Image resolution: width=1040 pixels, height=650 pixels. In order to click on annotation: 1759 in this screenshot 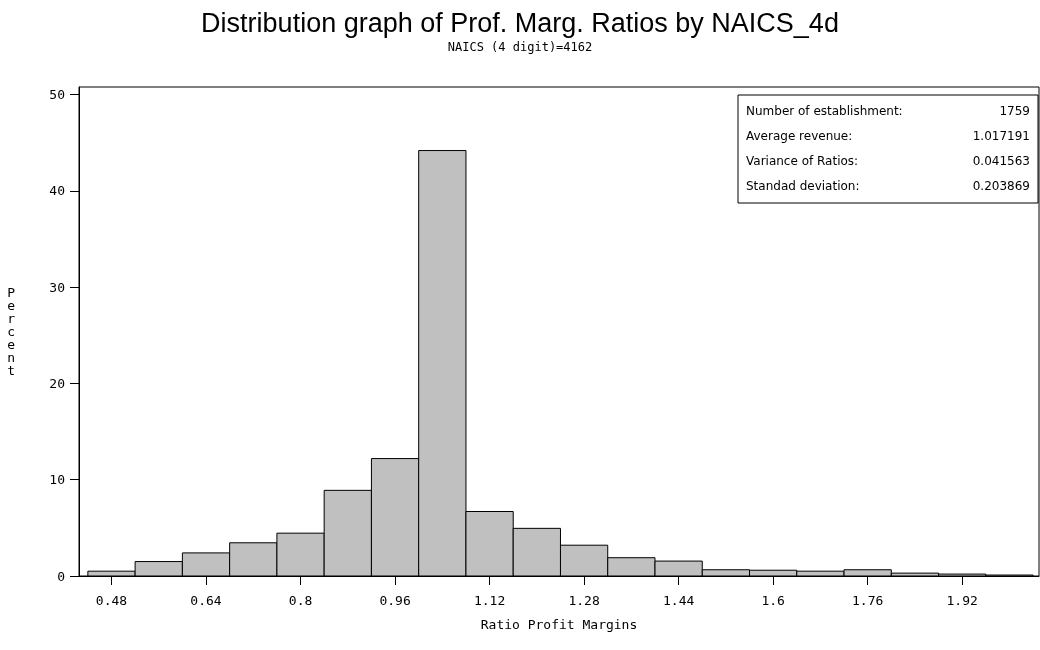, I will do `click(1014, 111)`.